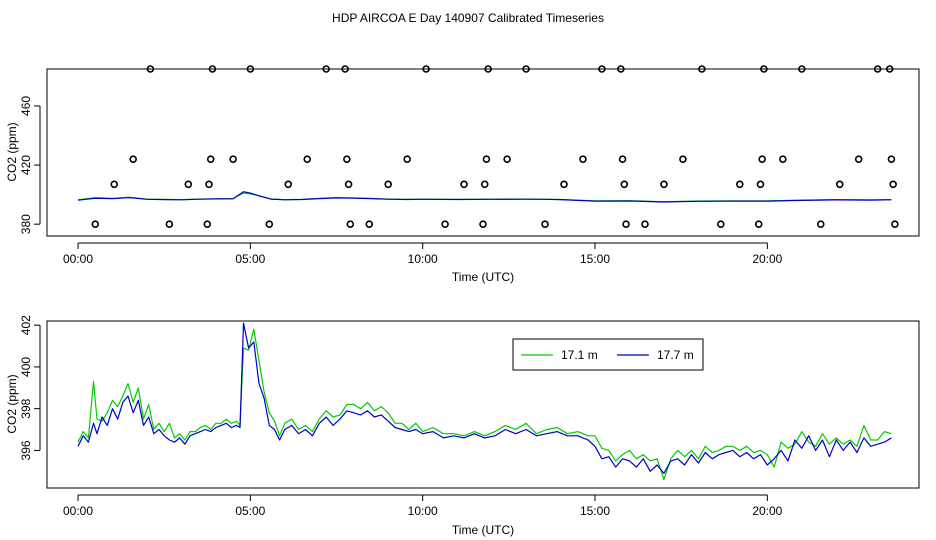  I want to click on panel-1-y-axis: 380 420 460, so click(30, 165).